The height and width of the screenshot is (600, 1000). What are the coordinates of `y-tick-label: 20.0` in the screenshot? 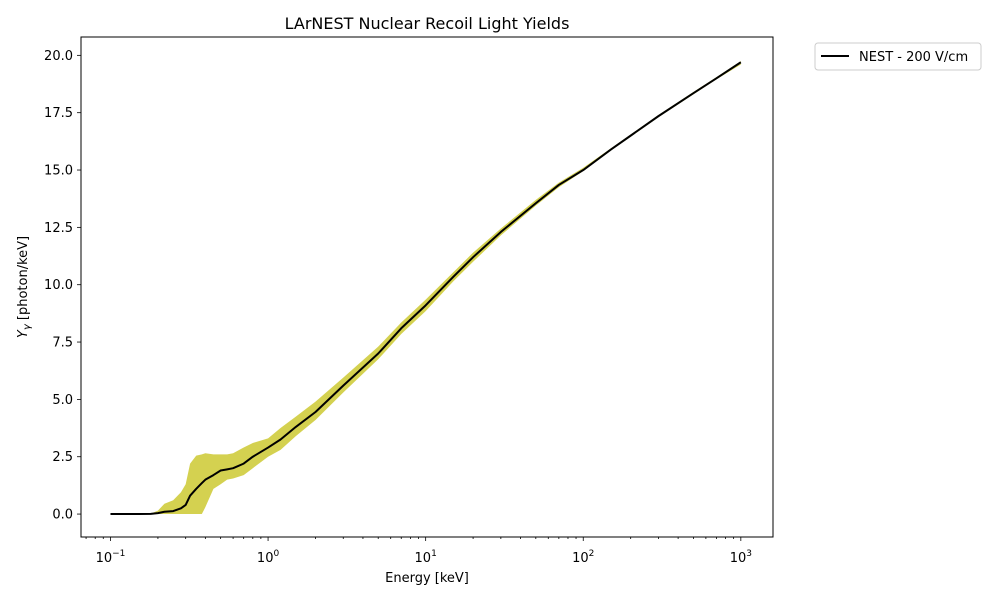 It's located at (58, 56).